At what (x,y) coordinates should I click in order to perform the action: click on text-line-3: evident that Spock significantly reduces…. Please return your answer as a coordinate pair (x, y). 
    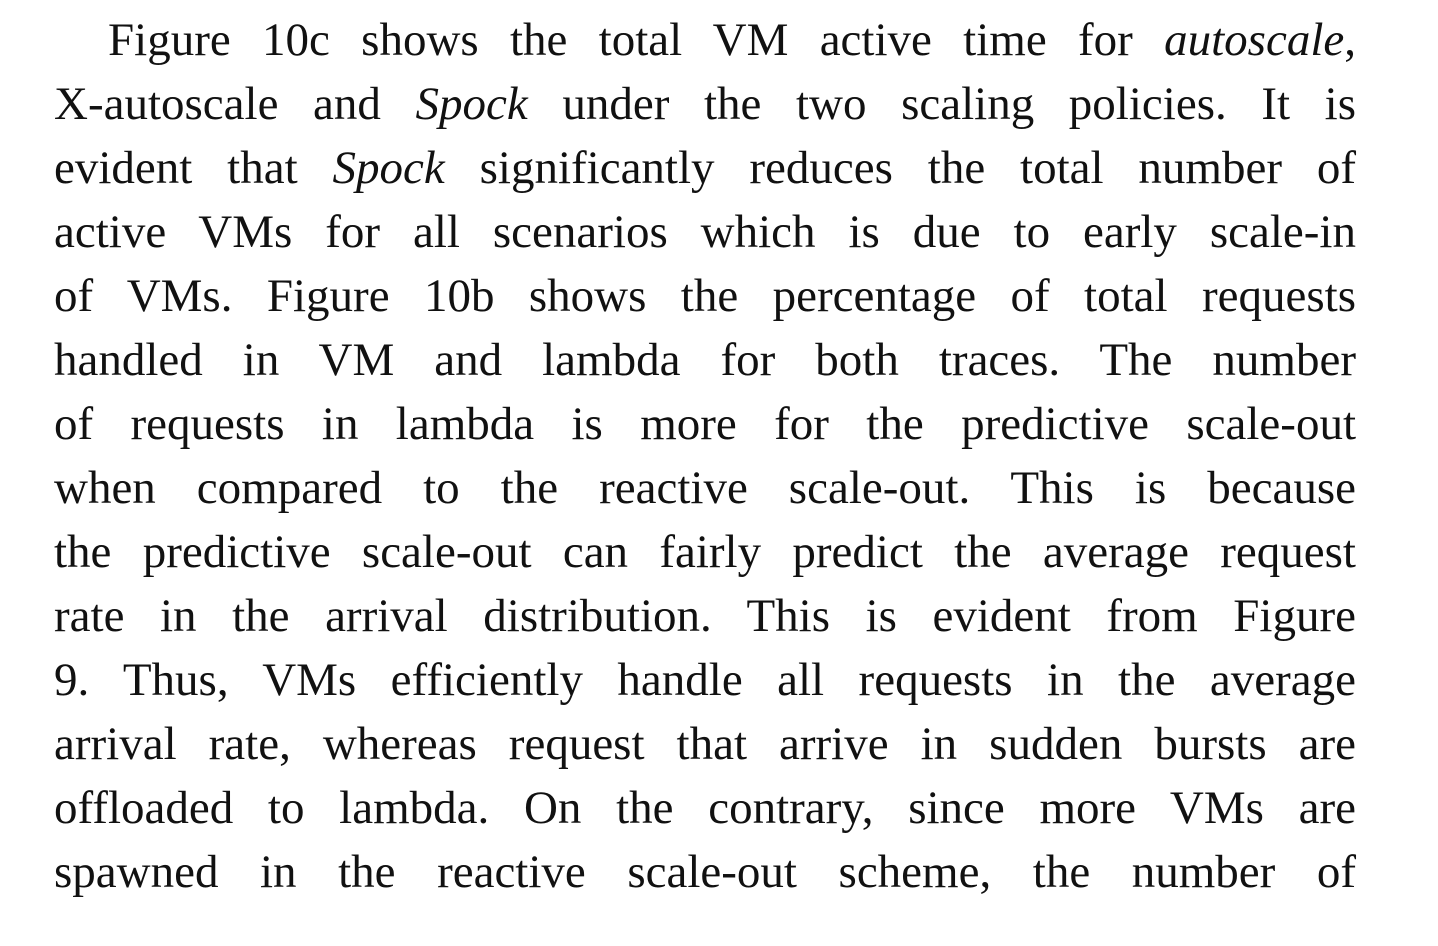
    Looking at the image, I should click on (705, 168).